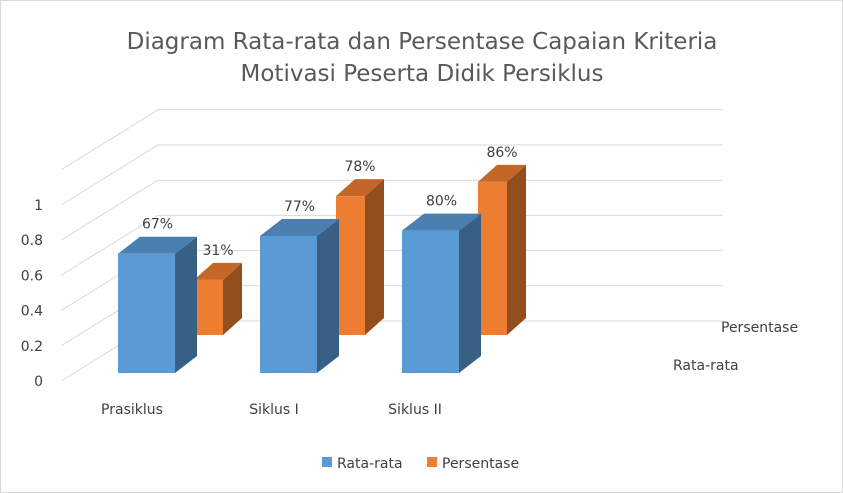  I want to click on data-label-persentase-1: 78%, so click(359, 167).